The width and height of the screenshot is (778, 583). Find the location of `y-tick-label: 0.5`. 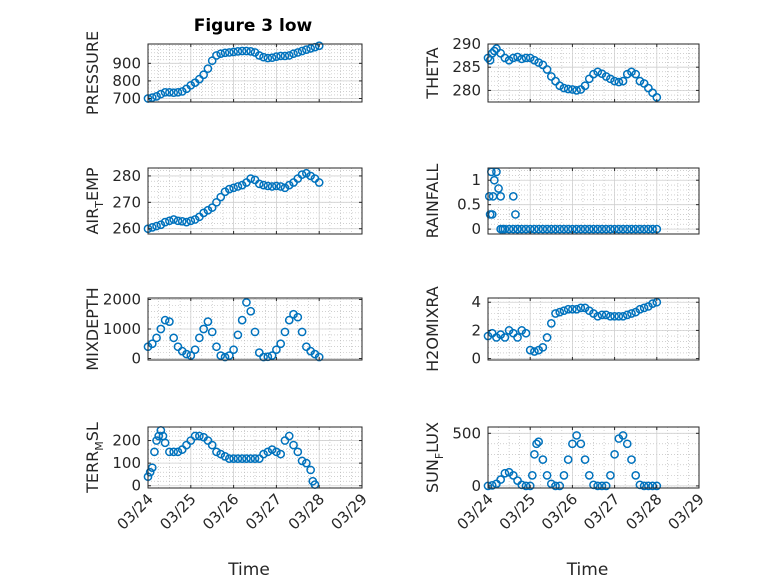

y-tick-label: 0.5 is located at coordinates (469, 205).